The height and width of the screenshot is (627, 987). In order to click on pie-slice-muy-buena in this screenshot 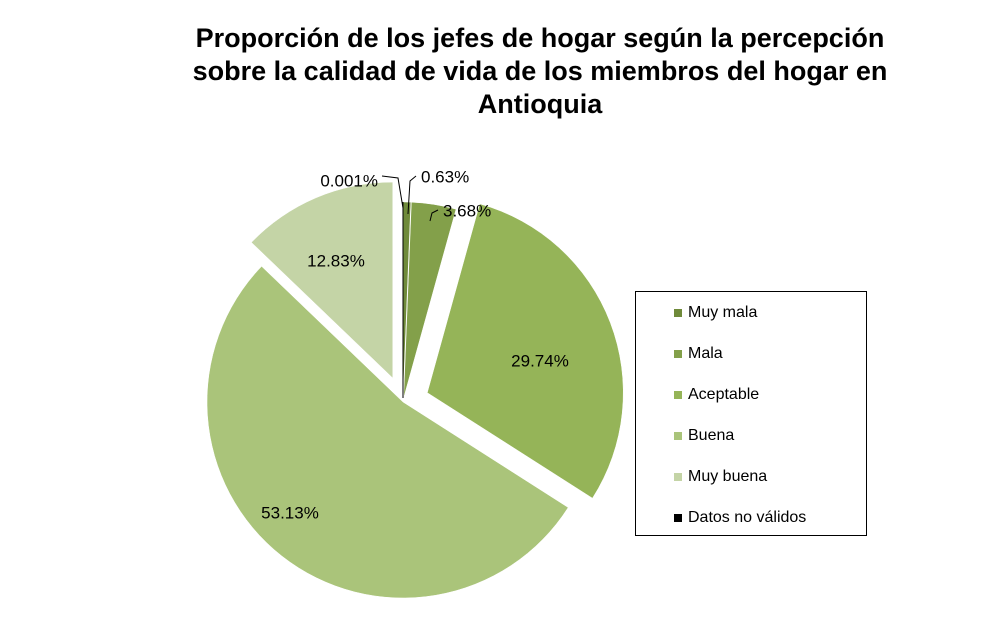, I will do `click(322, 280)`.